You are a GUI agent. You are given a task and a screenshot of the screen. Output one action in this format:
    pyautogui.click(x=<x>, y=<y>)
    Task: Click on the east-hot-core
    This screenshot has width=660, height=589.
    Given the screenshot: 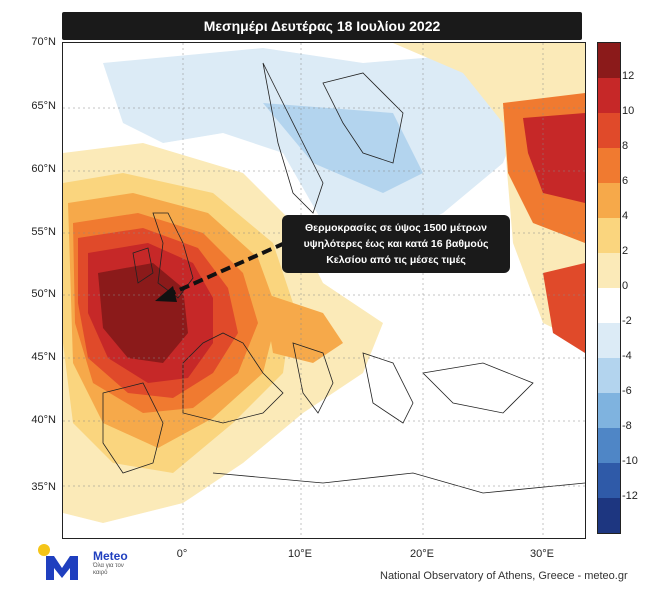 What is the action you would take?
    pyautogui.click(x=554, y=158)
    